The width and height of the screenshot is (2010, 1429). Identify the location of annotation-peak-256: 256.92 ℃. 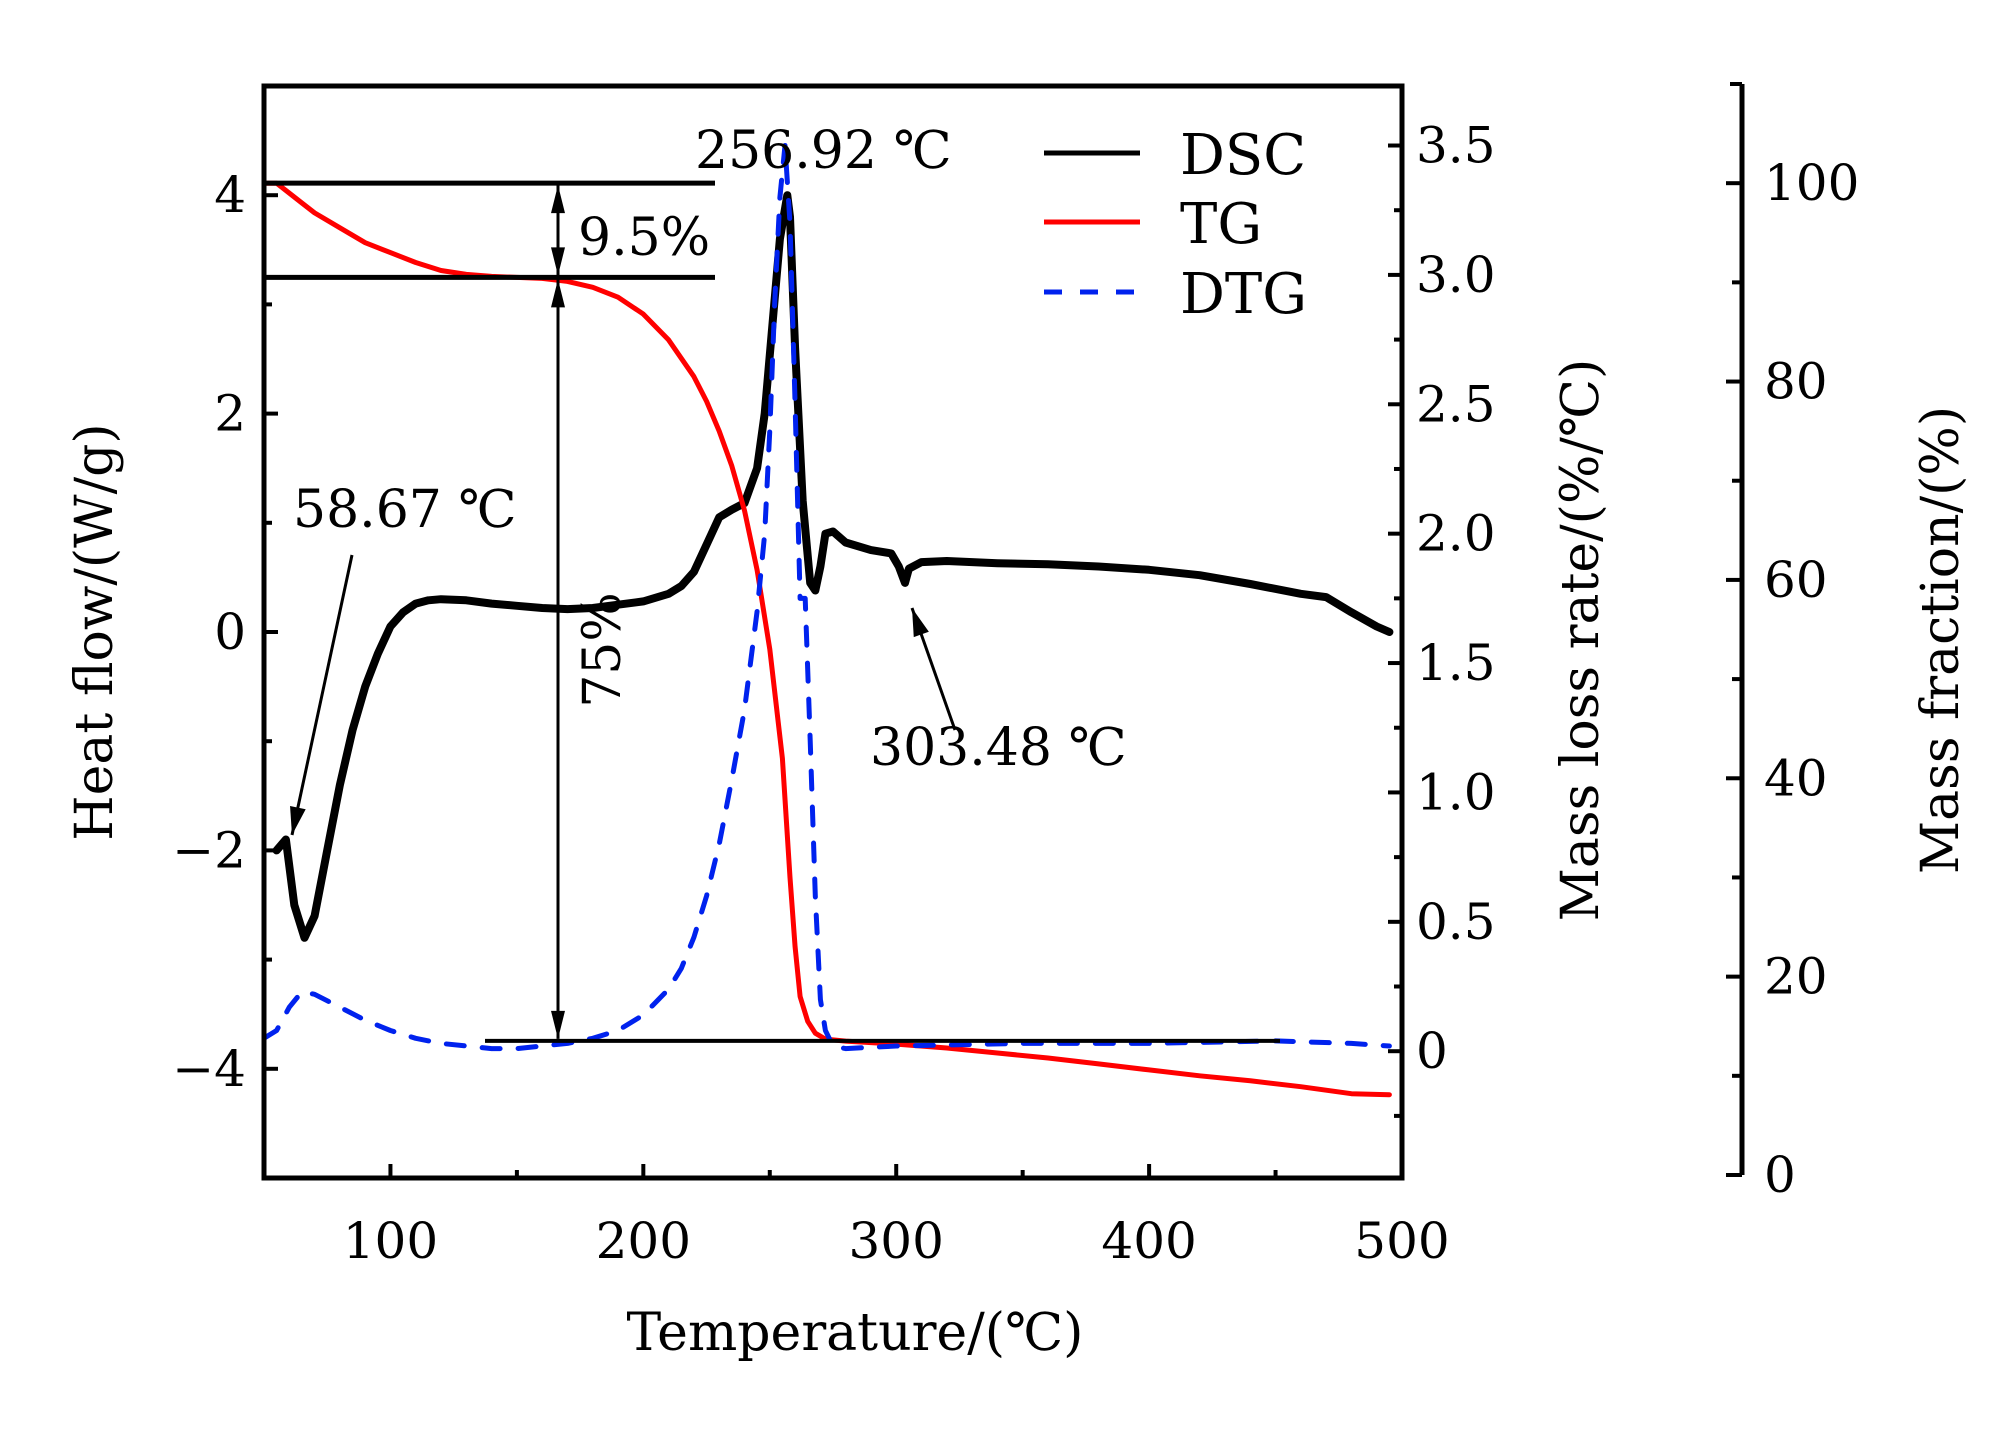
(823, 151).